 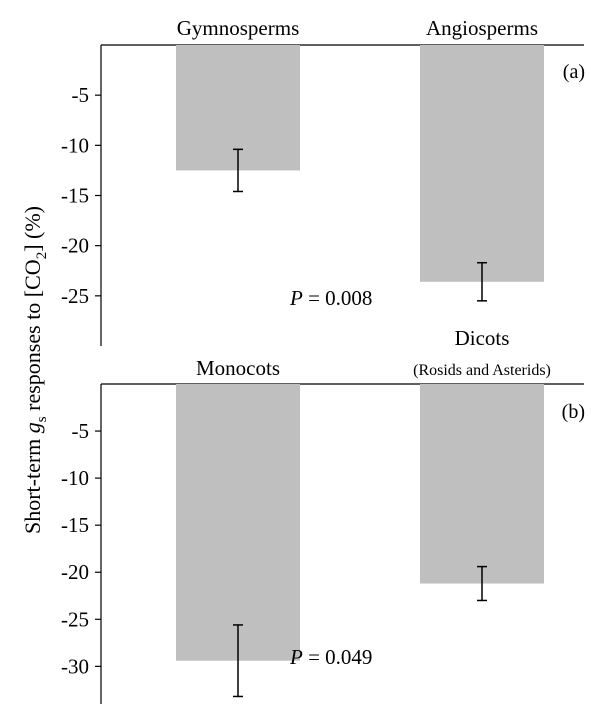 What do you see at coordinates (482, 370) in the screenshot?
I see `category-sublabel: (Rosids and Asterids)` at bounding box center [482, 370].